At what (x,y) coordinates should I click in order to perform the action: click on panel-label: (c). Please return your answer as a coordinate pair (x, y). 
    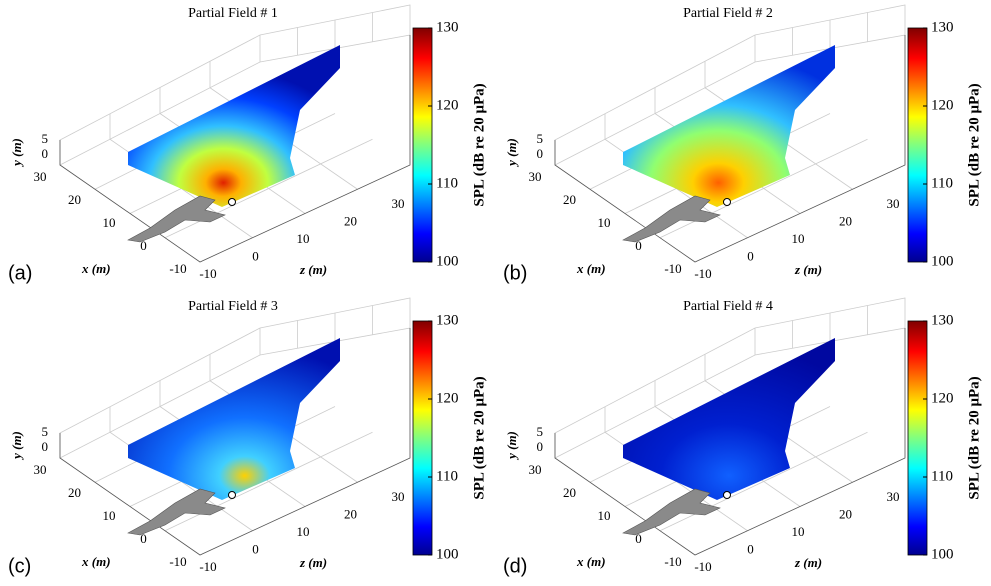
    Looking at the image, I should click on (19, 566).